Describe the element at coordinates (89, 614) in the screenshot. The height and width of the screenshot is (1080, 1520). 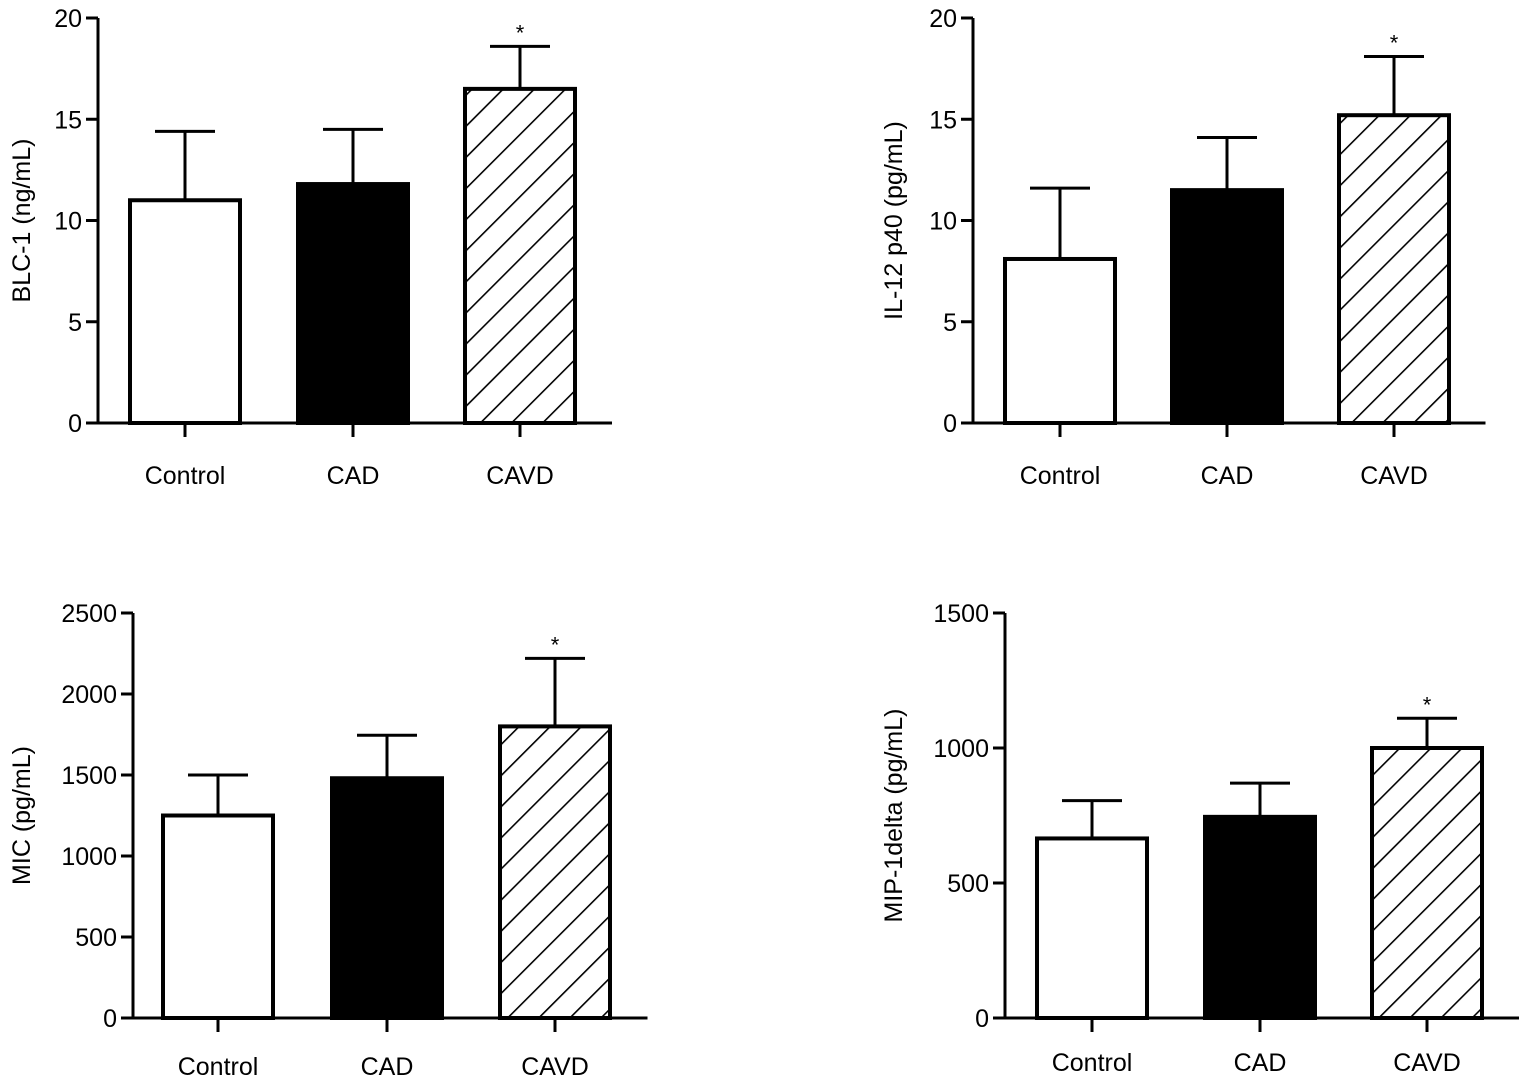
I see `y-tick-label: 2500` at that location.